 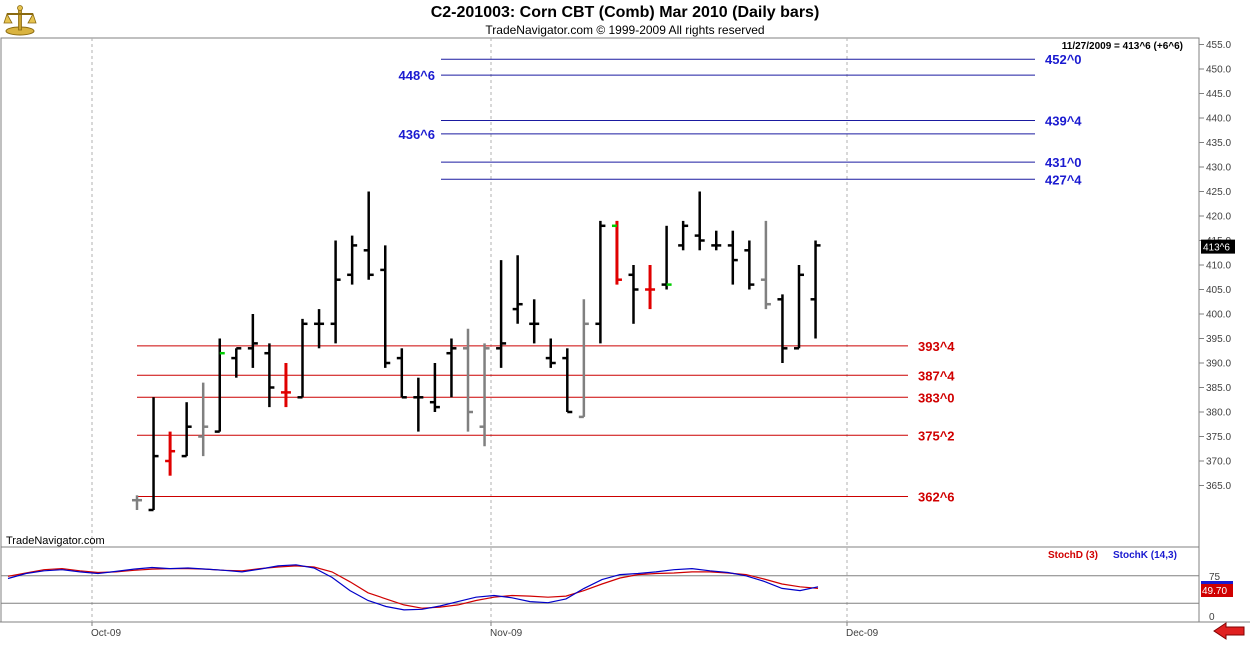 What do you see at coordinates (506, 633) in the screenshot?
I see `x-tick-label: Nov-09` at bounding box center [506, 633].